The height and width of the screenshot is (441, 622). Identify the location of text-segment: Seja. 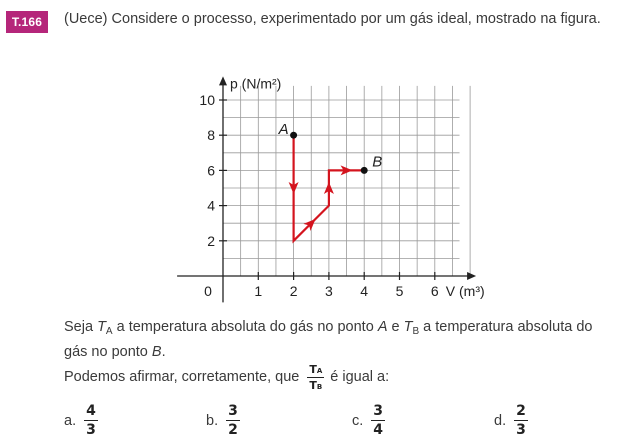
(81, 327).